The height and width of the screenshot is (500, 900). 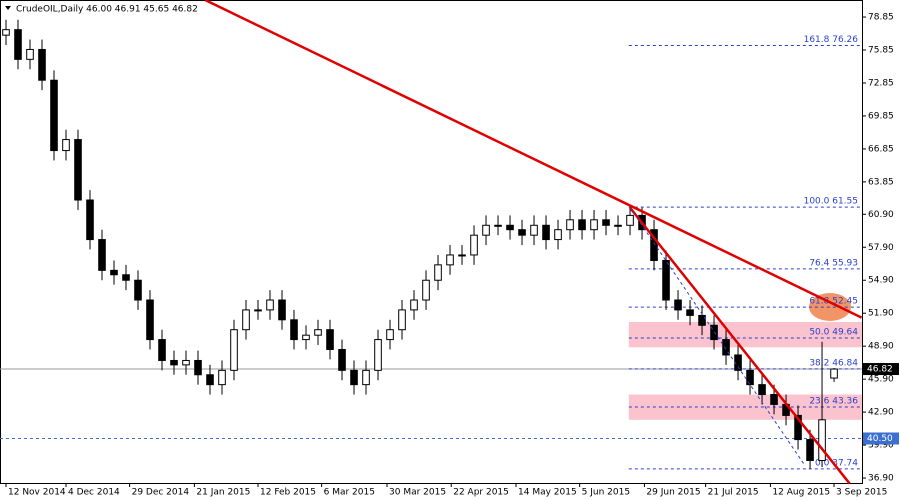 I want to click on x-tick-label: 3 Sep 2015, so click(x=861, y=493).